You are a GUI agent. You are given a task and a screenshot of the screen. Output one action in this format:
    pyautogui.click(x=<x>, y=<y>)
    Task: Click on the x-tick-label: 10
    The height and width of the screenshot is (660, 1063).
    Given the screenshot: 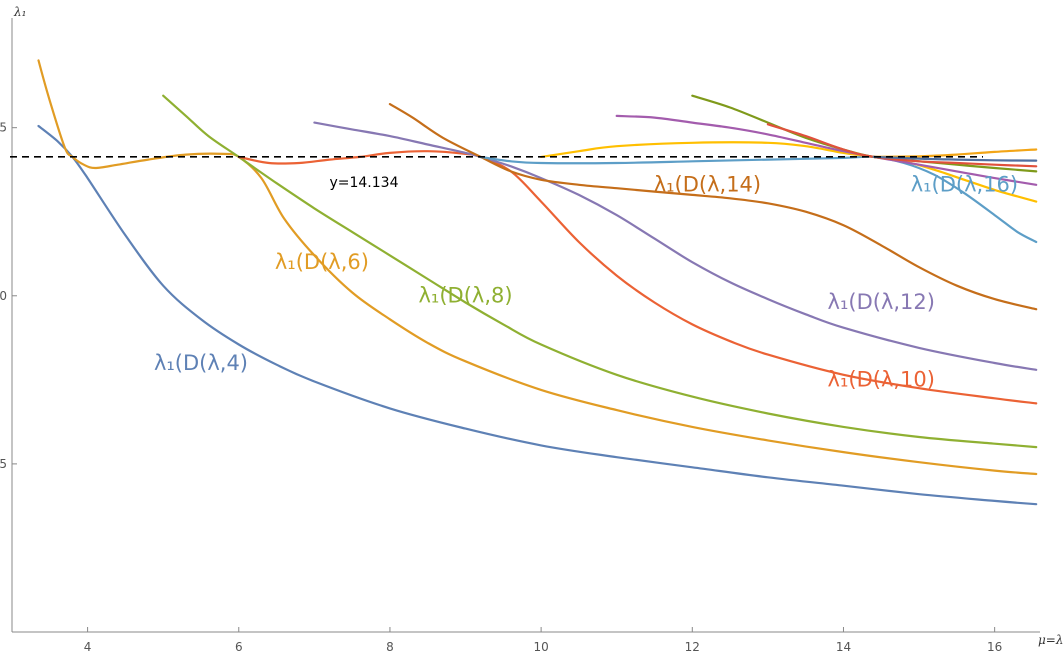 What is the action you would take?
    pyautogui.click(x=540, y=647)
    